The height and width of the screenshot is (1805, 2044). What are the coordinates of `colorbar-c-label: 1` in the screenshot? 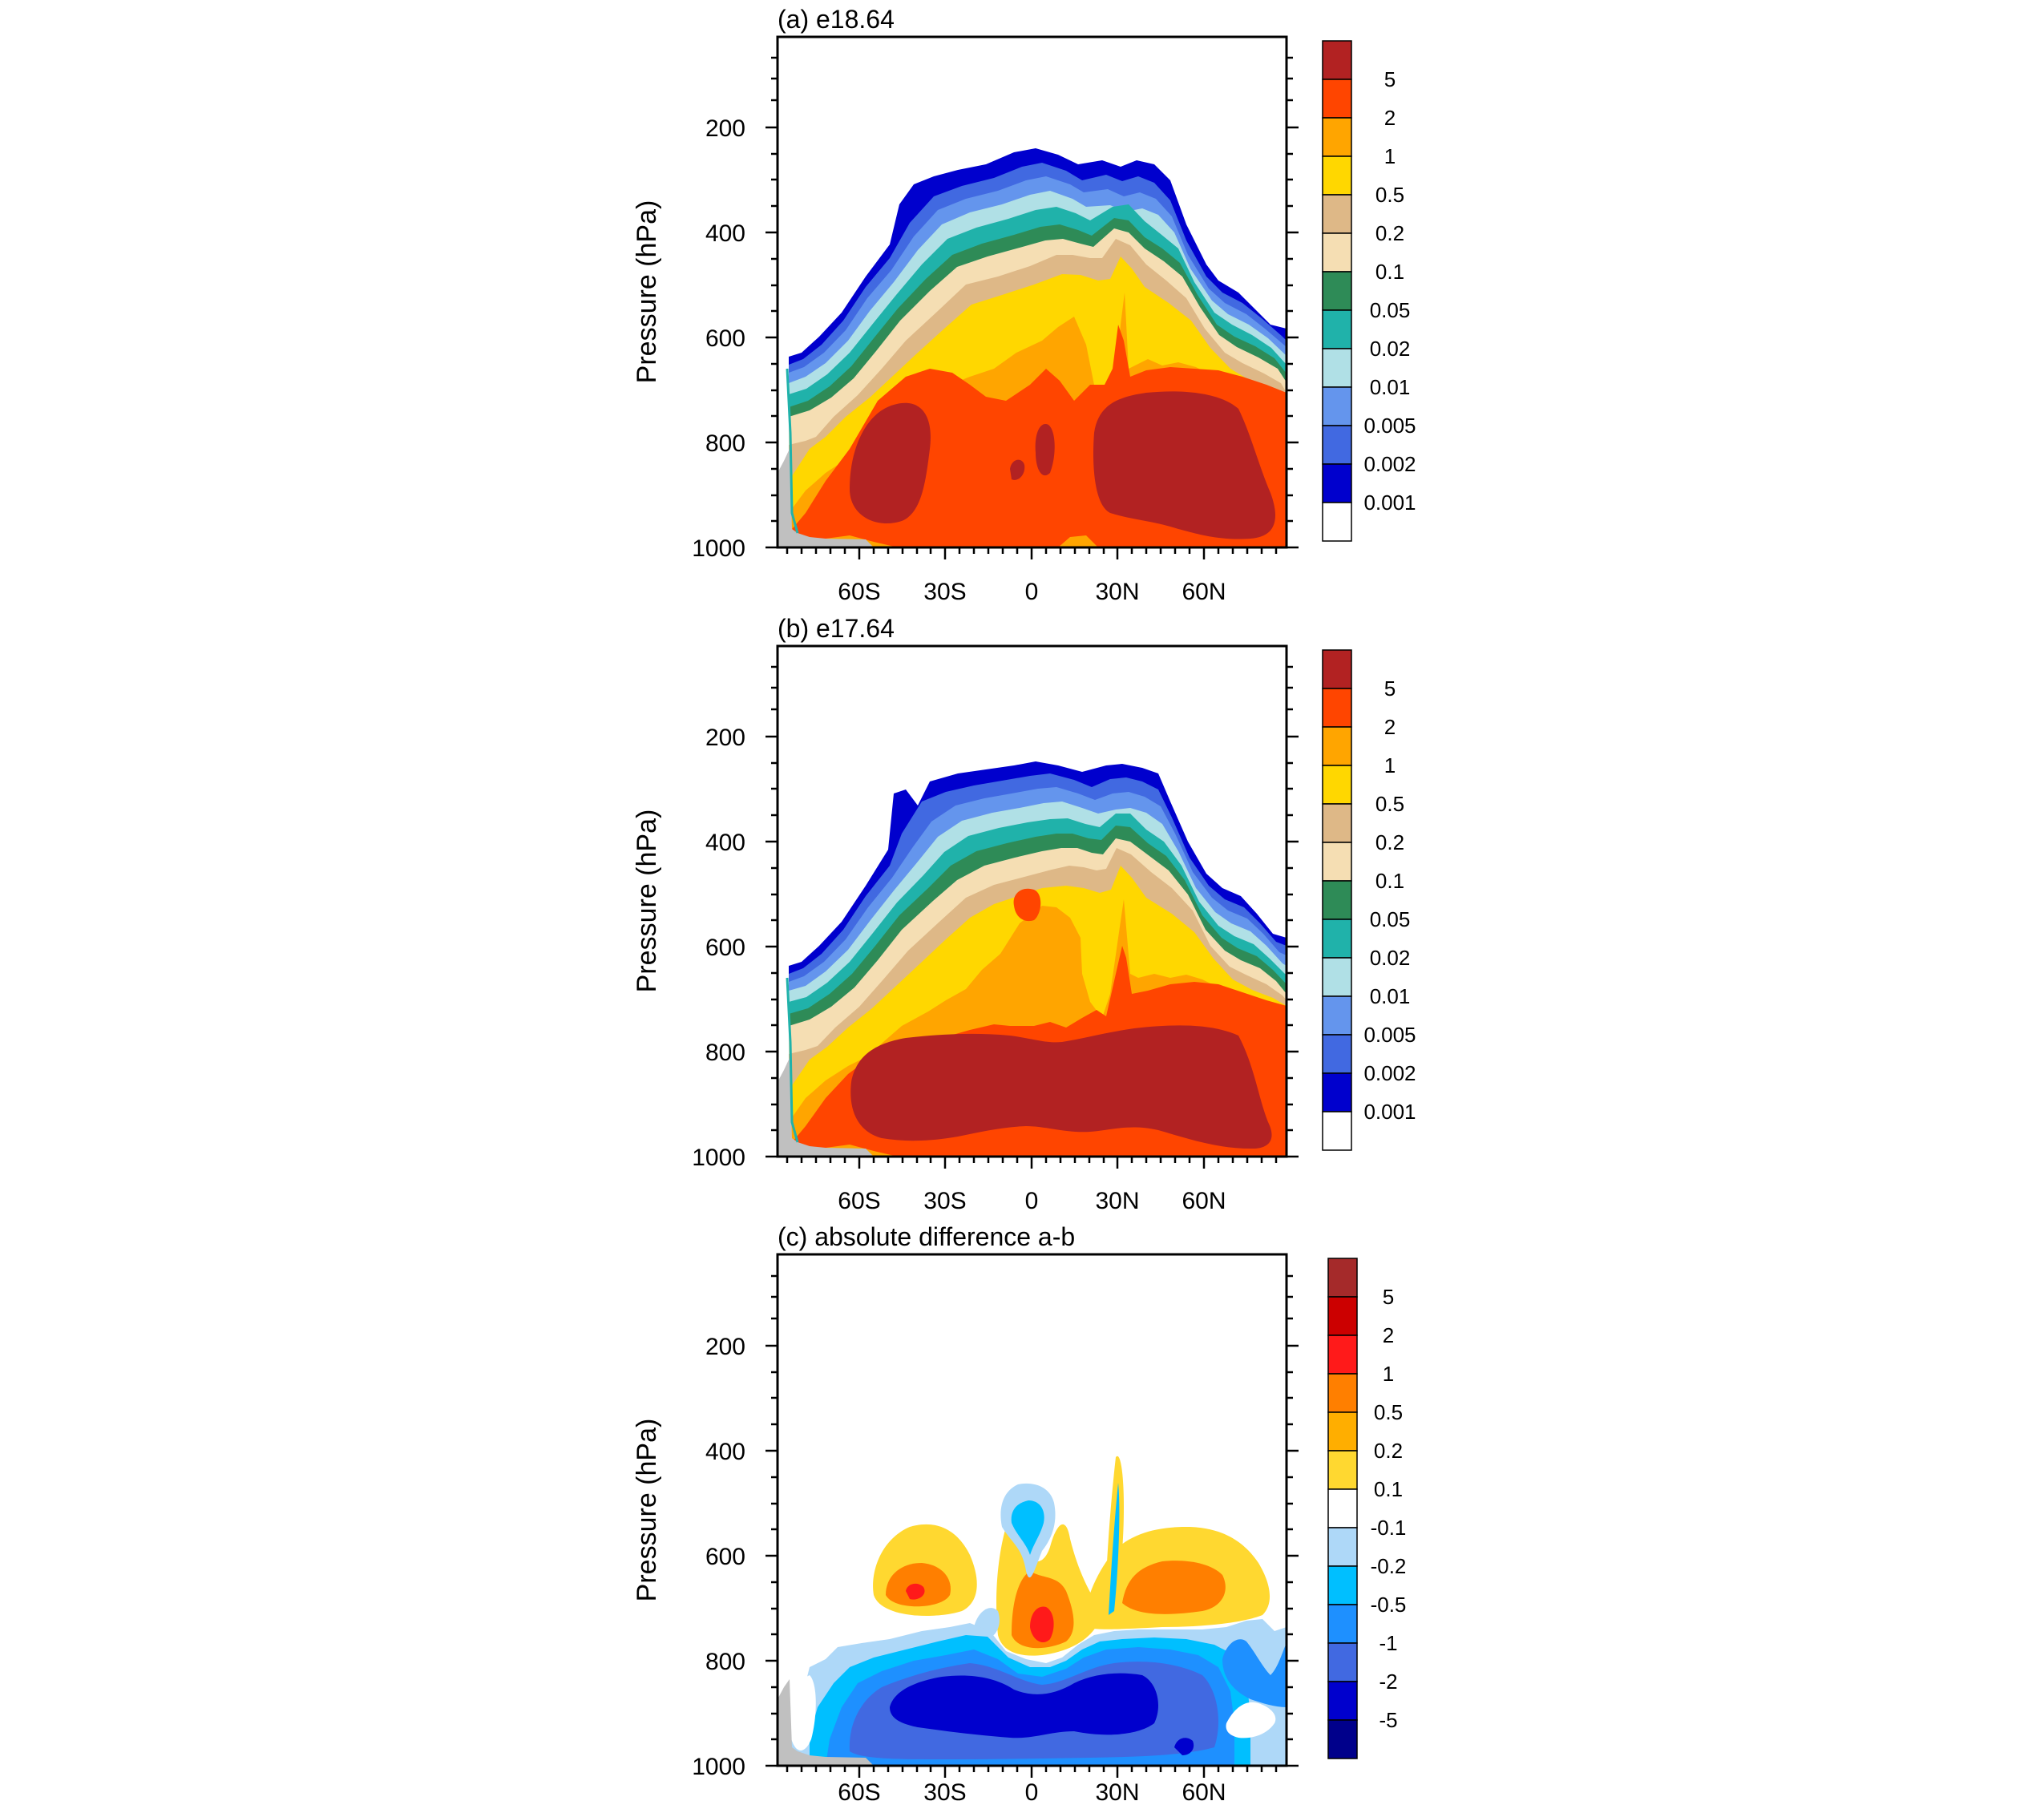 It's located at (1388, 1374).